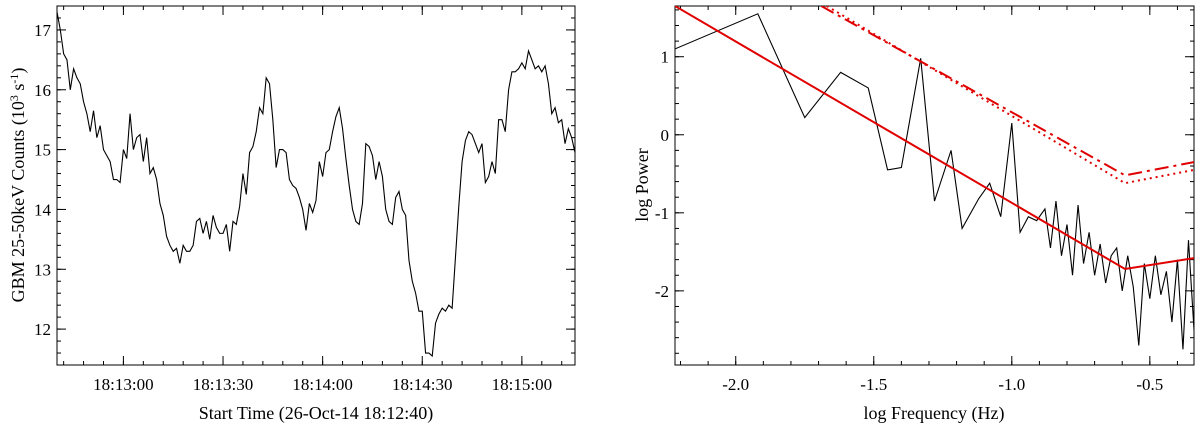 The image size is (1200, 428). I want to click on y-tick-label: 15, so click(42, 150).